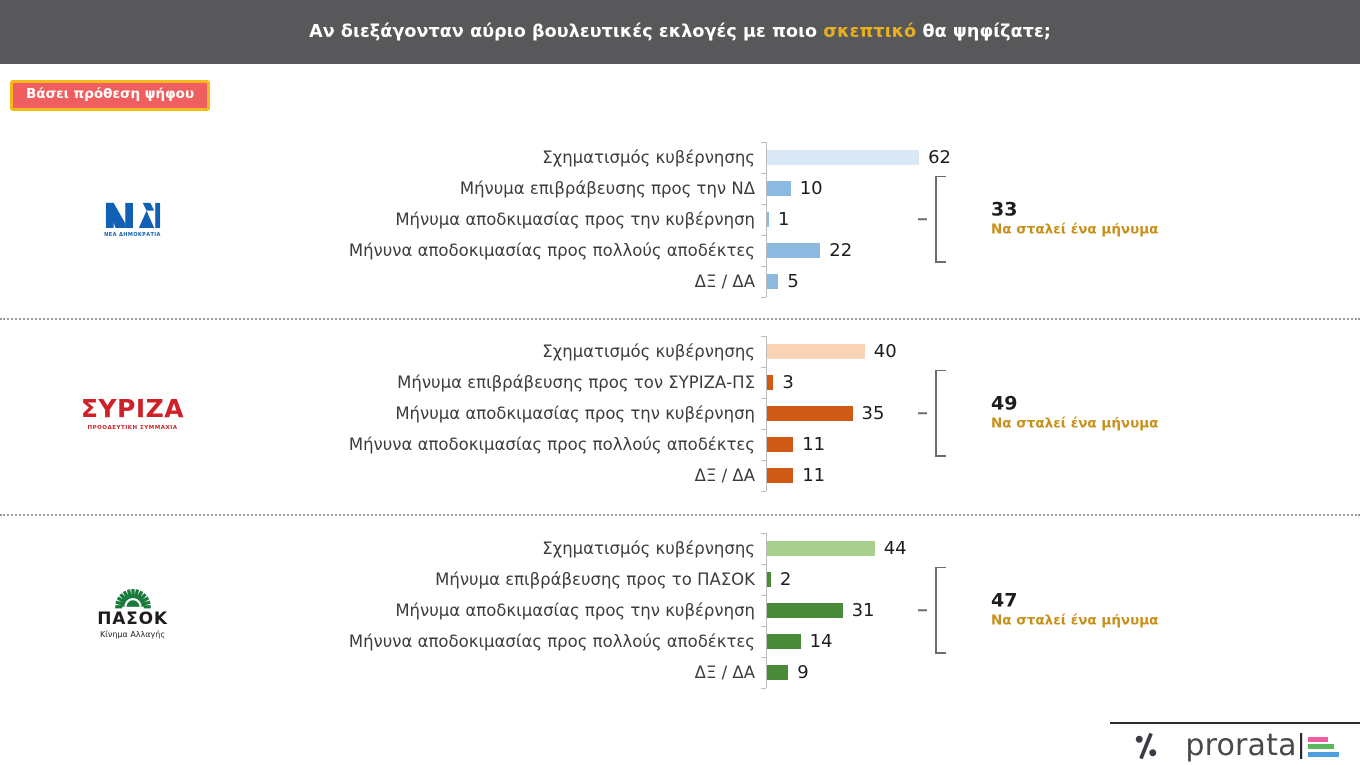 This screenshot has height=765, width=1360. What do you see at coordinates (1063, 641) in the screenshot?
I see `bar-track: 14` at bounding box center [1063, 641].